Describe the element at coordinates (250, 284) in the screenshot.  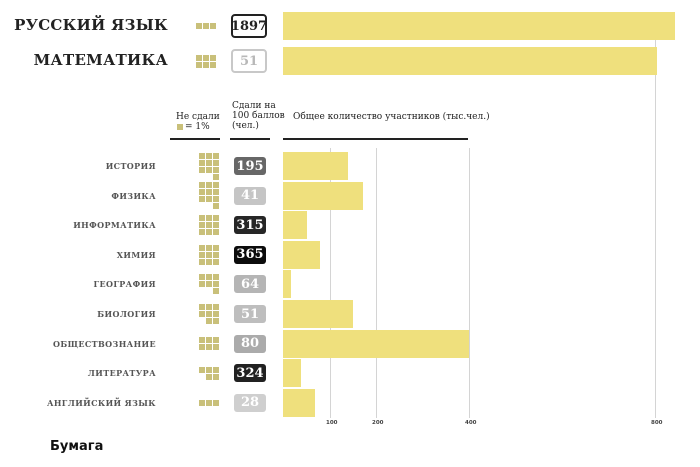
I see `hundred-score-badge: 64` at that location.